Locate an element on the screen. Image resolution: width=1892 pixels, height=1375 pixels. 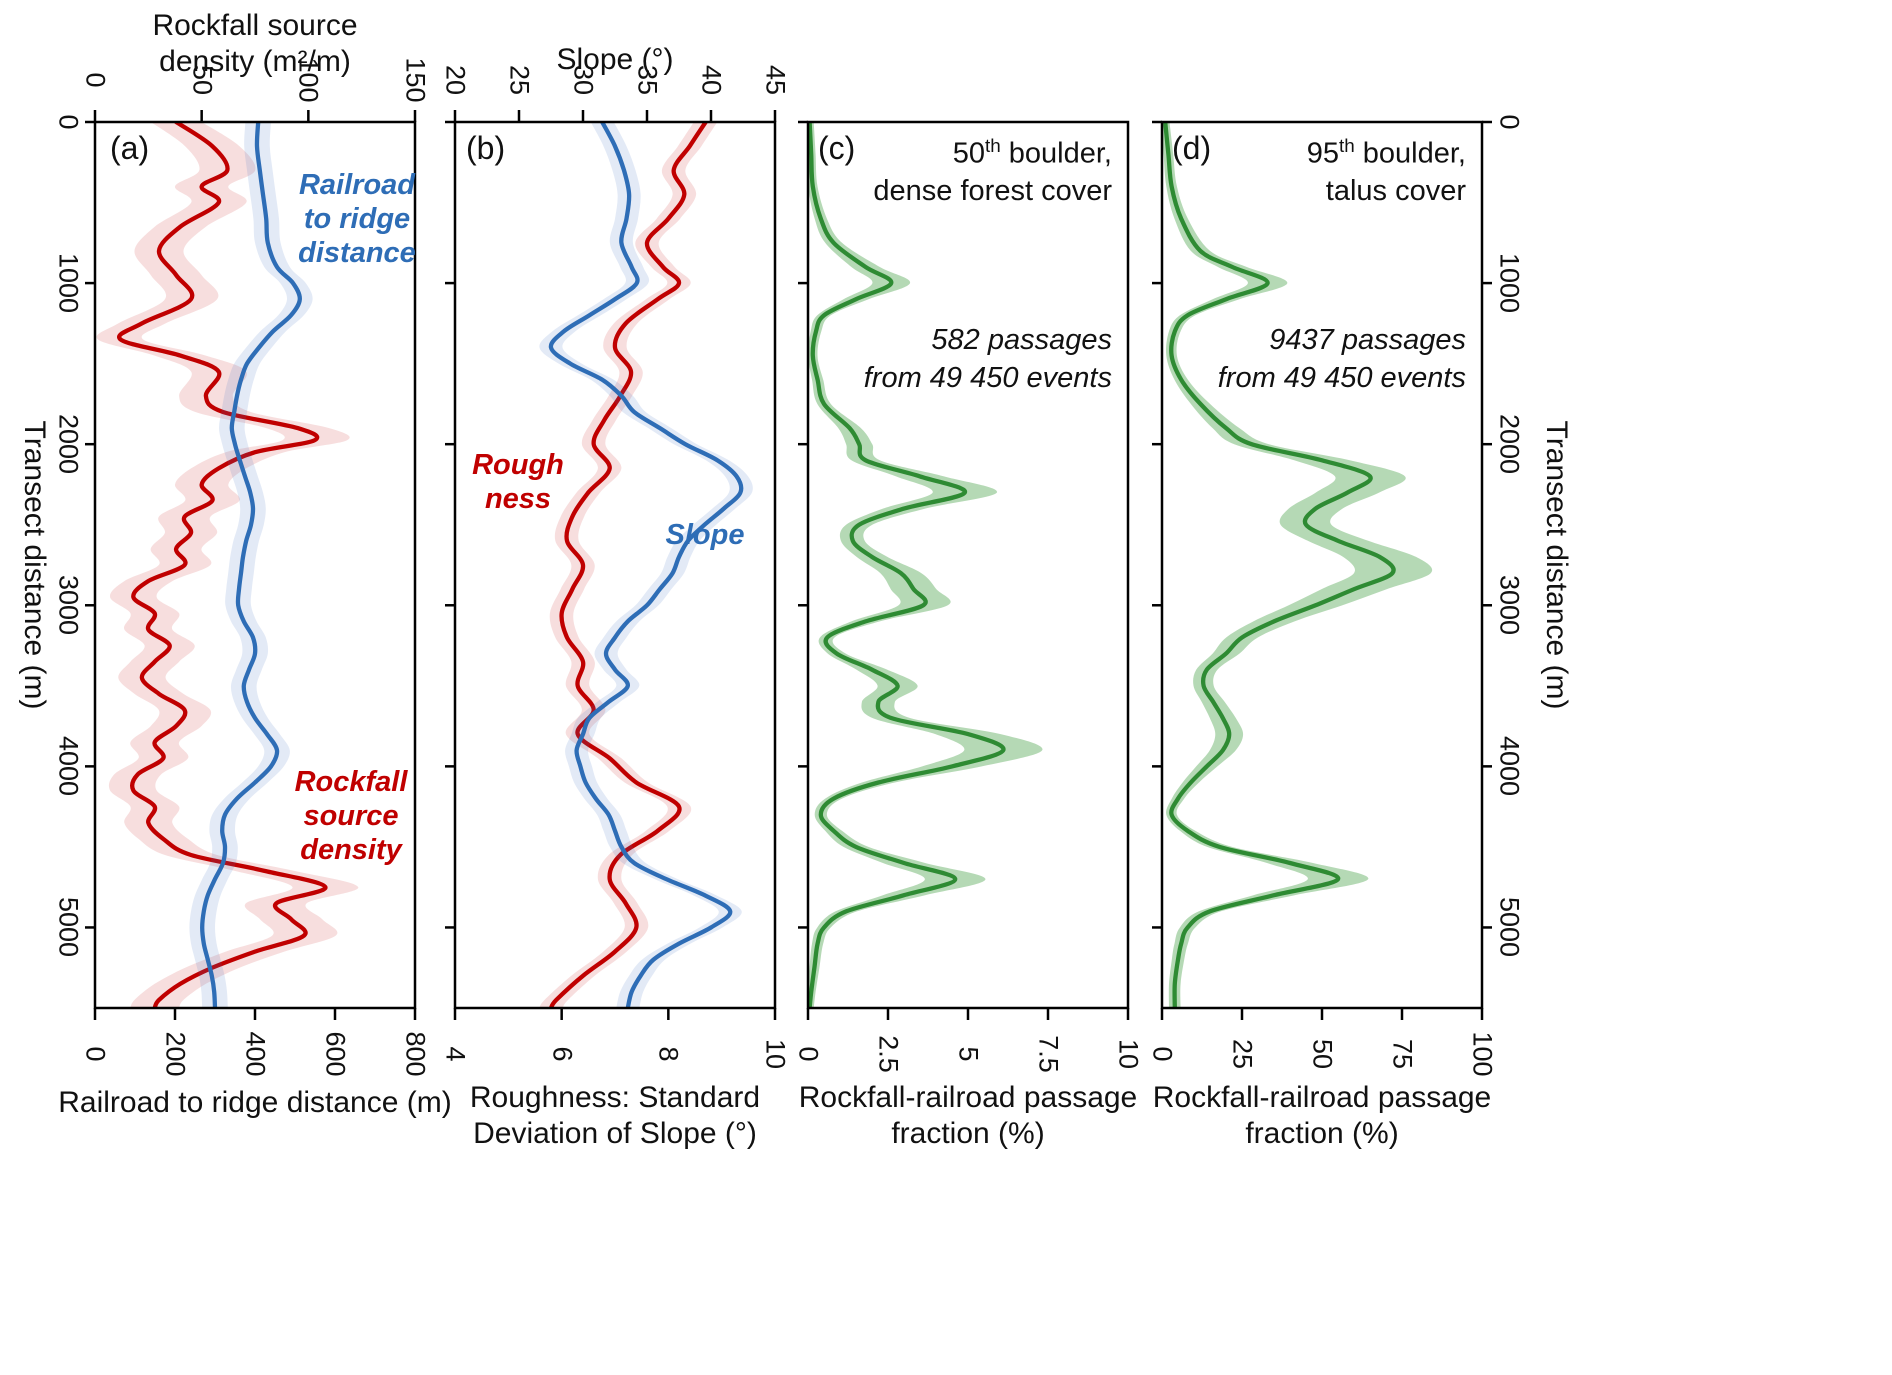
panel-d-header: 95th boulder, talus cover is located at coordinates (1330, 172).